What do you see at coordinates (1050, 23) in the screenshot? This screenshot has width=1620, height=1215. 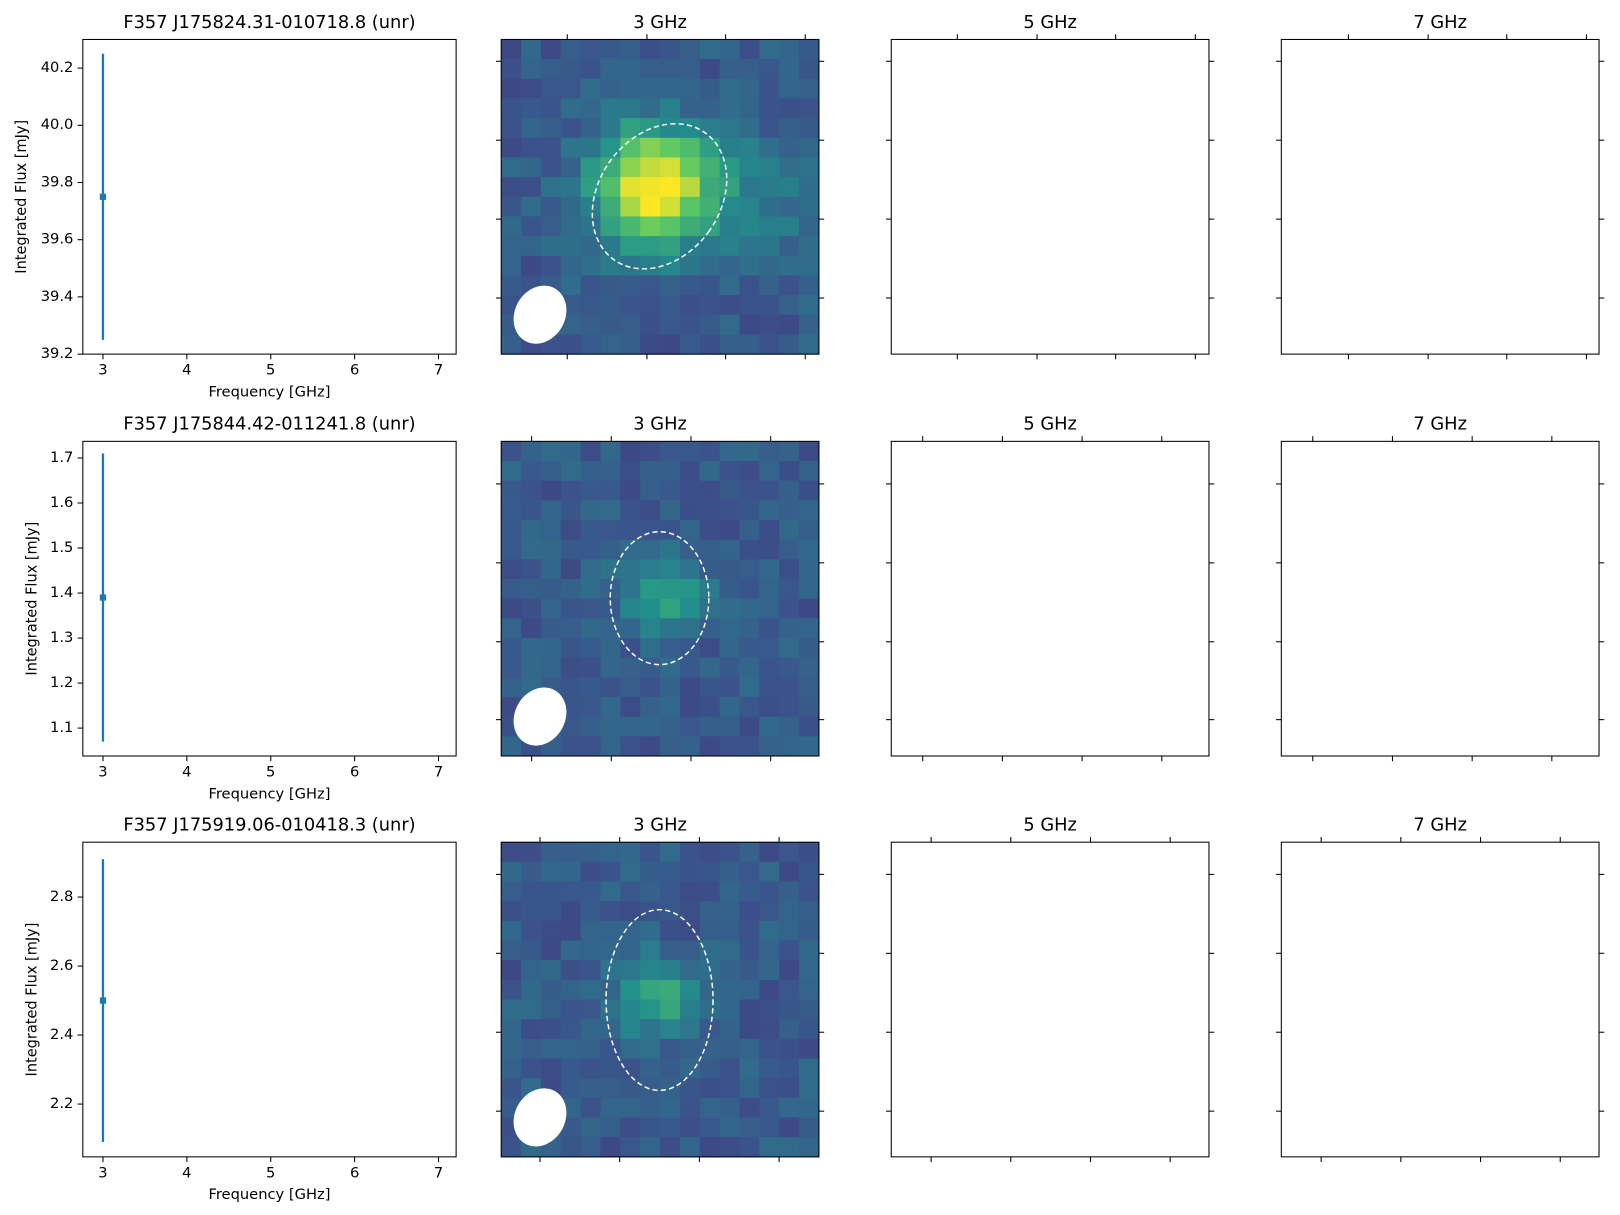 I see `panel-title: 5 GHz` at bounding box center [1050, 23].